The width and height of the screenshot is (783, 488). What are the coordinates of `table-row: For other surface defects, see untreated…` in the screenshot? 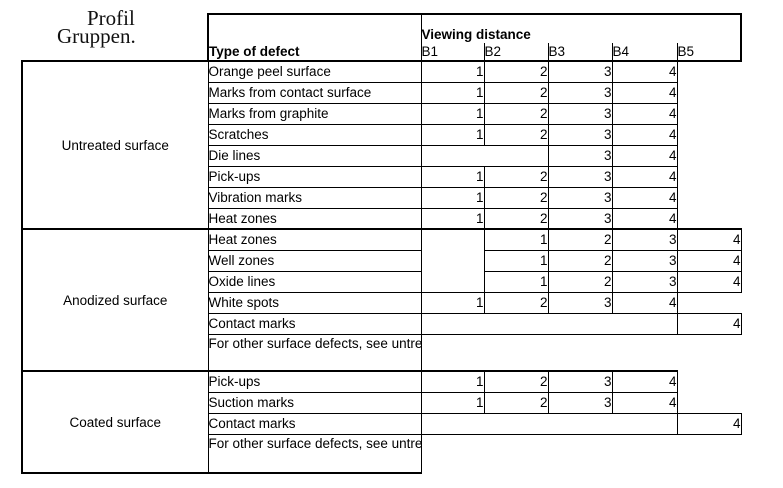 It's located at (381, 453).